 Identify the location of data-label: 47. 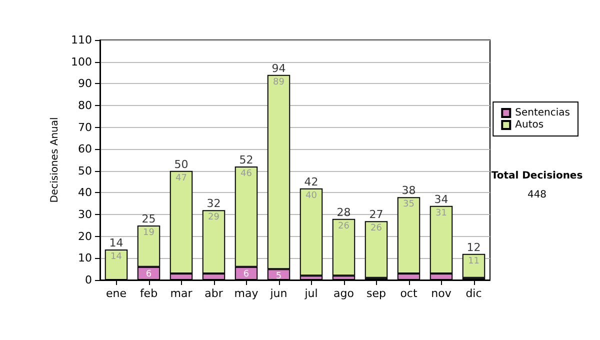
(181, 178).